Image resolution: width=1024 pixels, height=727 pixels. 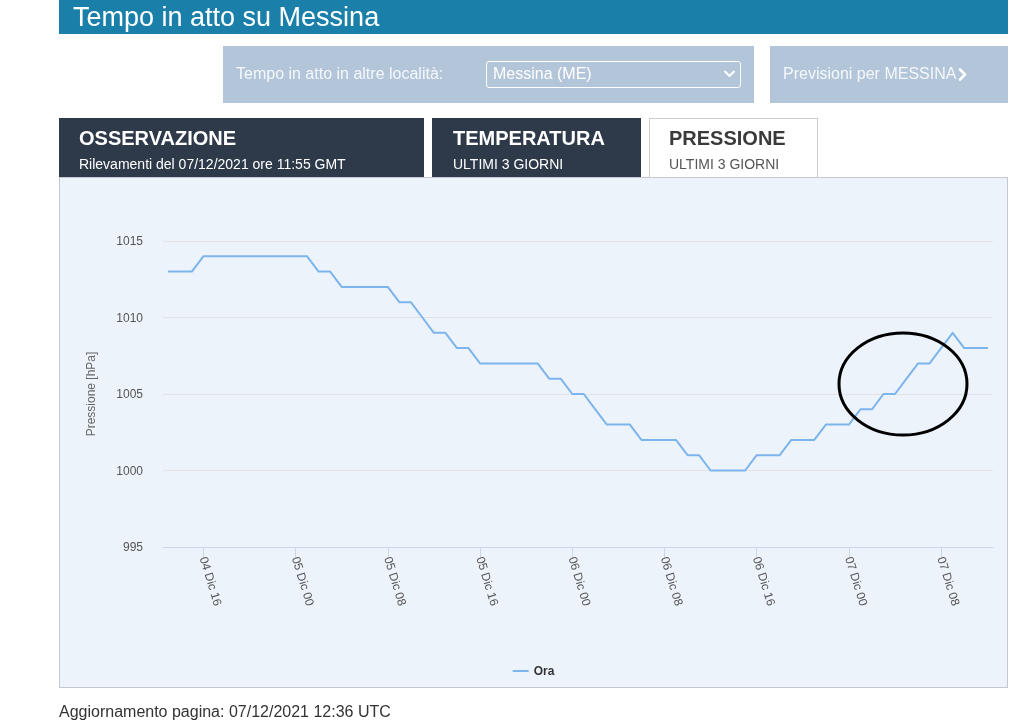 I want to click on text: Rilevamenti del 07/12/2021 ore 11:55 GMT, so click(x=212, y=164).